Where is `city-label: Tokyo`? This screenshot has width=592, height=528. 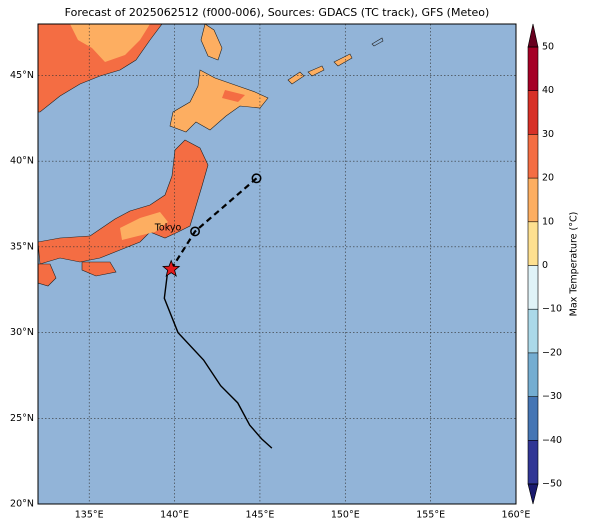
city-label: Tokyo is located at coordinates (168, 228).